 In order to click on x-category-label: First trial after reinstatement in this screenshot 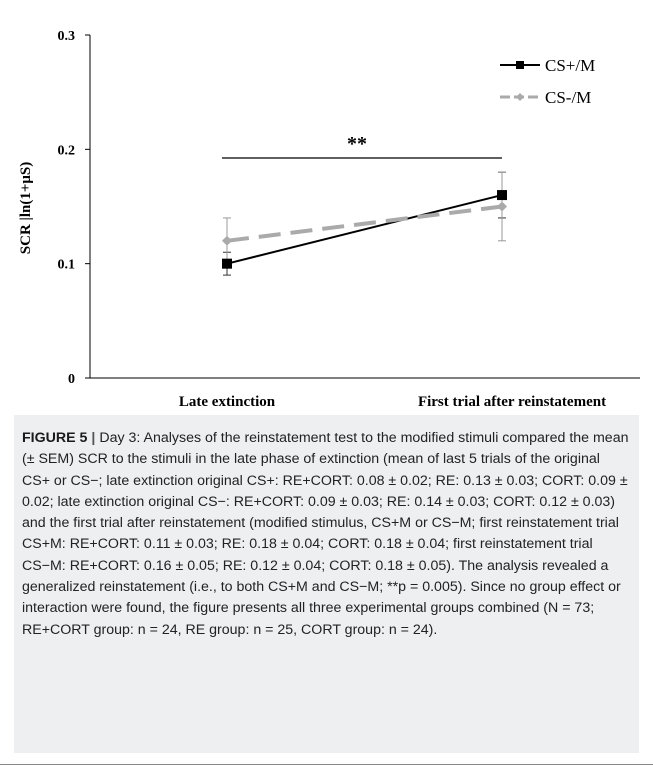, I will do `click(512, 402)`.